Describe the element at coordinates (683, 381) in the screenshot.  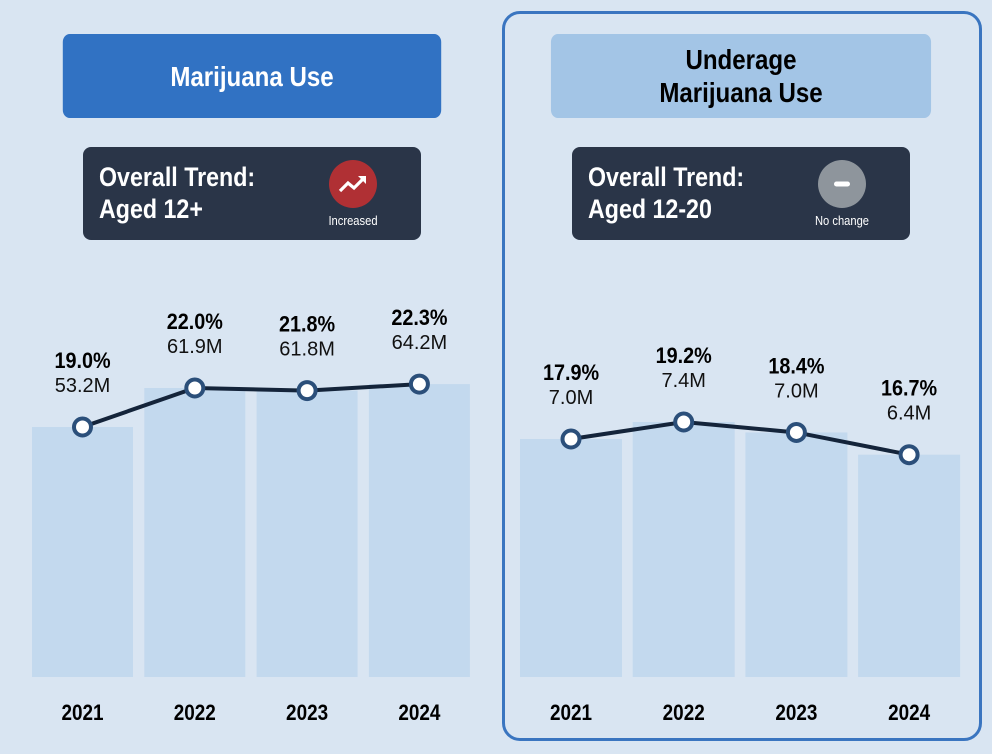
I see `count-label-2022: 7.4M` at that location.